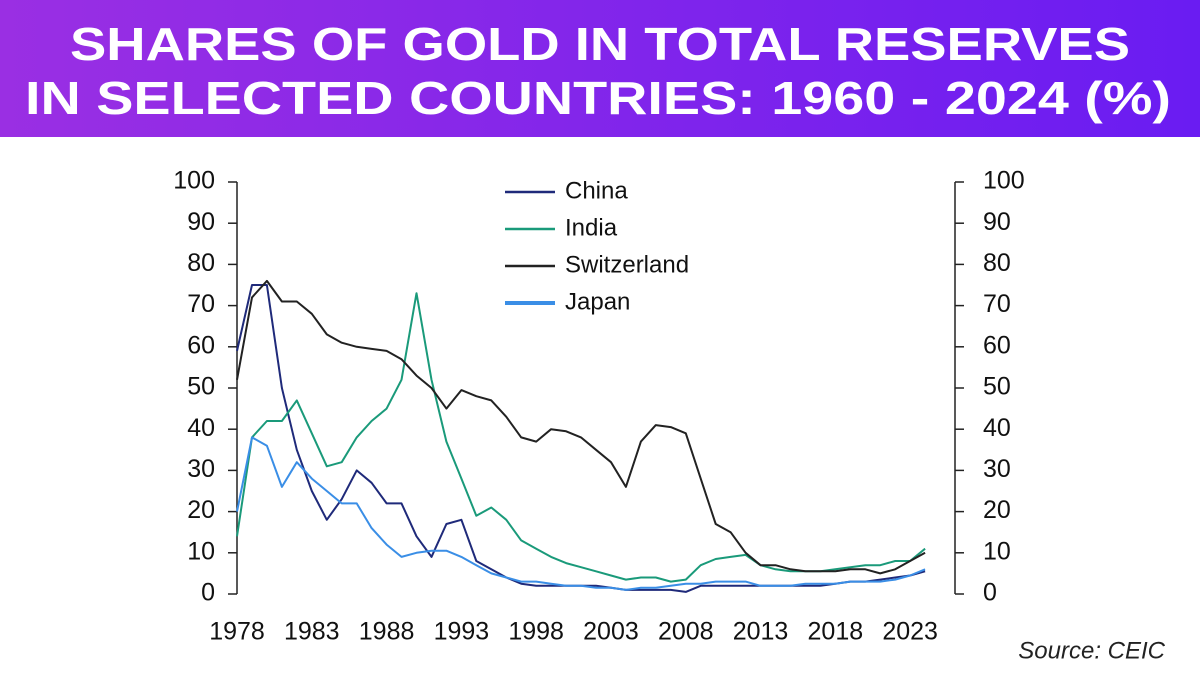  What do you see at coordinates (997, 263) in the screenshot?
I see `y2-tick-label: 80` at bounding box center [997, 263].